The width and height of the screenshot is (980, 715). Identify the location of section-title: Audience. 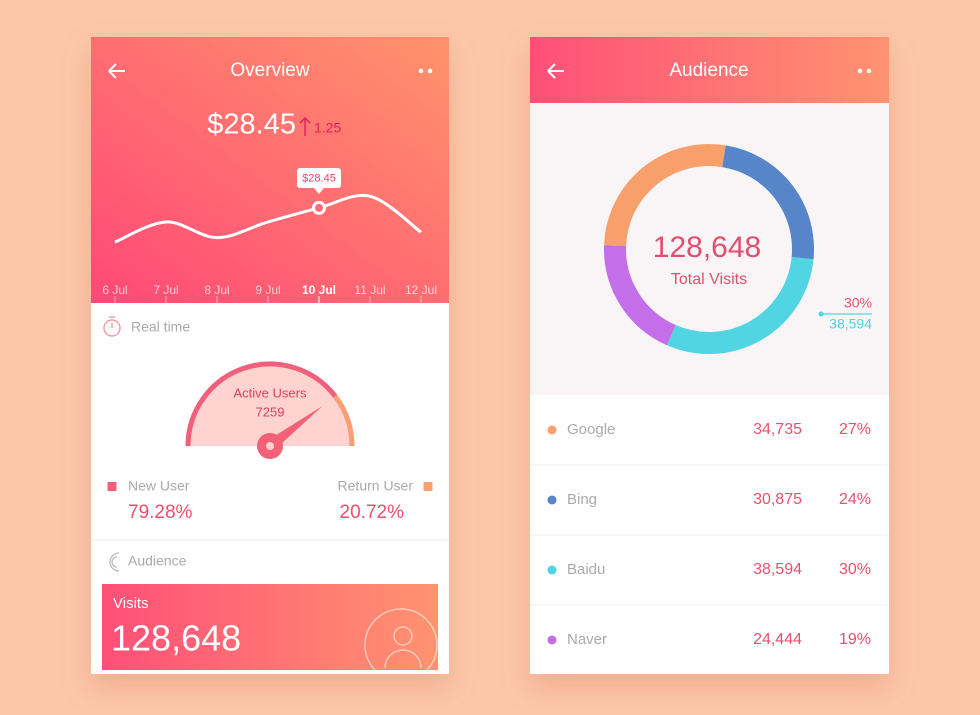
(157, 561).